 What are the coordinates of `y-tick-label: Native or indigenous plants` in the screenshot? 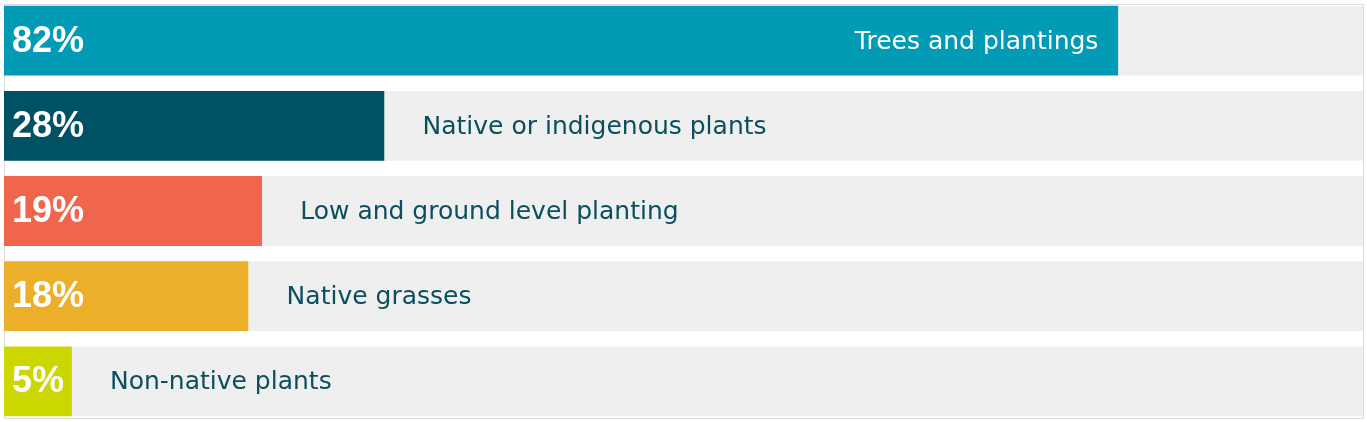 It's located at (594, 125).